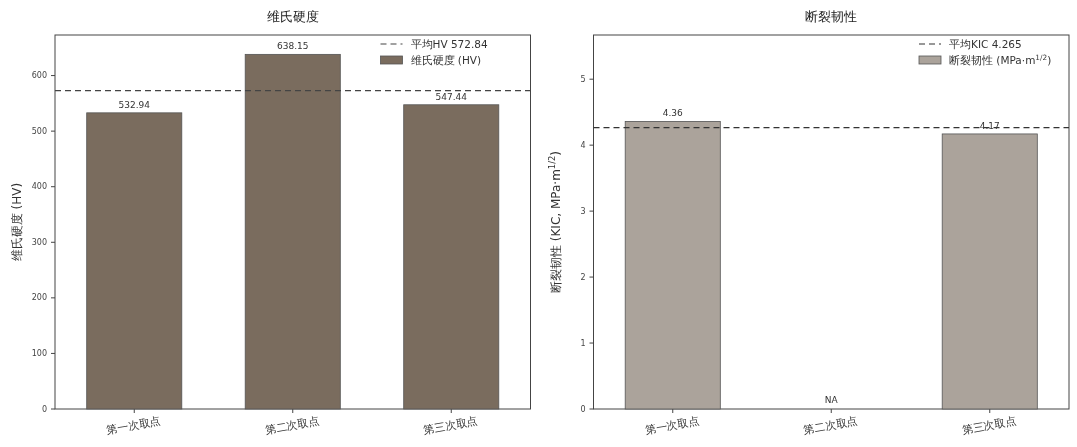  Describe the element at coordinates (39, 242) in the screenshot. I see `y-tick-label: 300` at that location.